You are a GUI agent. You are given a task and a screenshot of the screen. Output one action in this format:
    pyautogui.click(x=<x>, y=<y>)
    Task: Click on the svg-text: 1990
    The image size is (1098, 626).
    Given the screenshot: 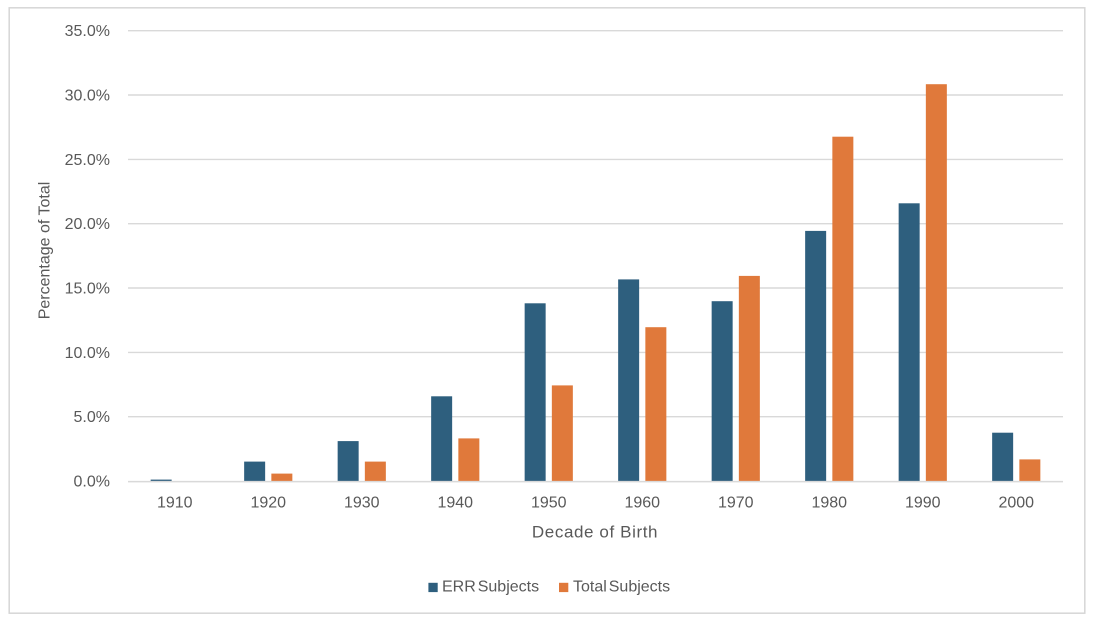 What is the action you would take?
    pyautogui.click(x=923, y=503)
    